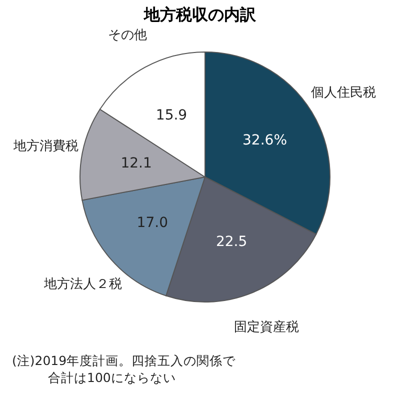 This screenshot has width=400, height=394. I want to click on text: (注)2019年度計画。四捨五入の関係で, so click(124, 360).